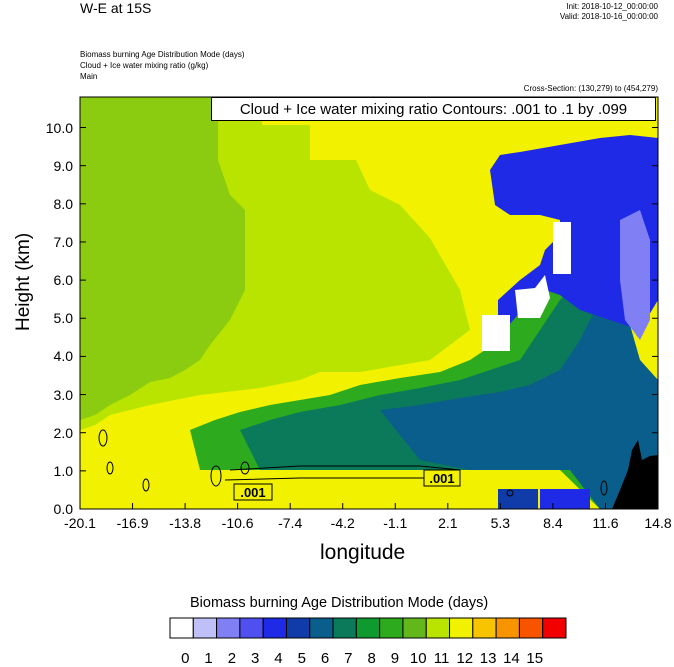  Describe the element at coordinates (132, 523) in the screenshot. I see `x-tick-label: -16.9` at that location.